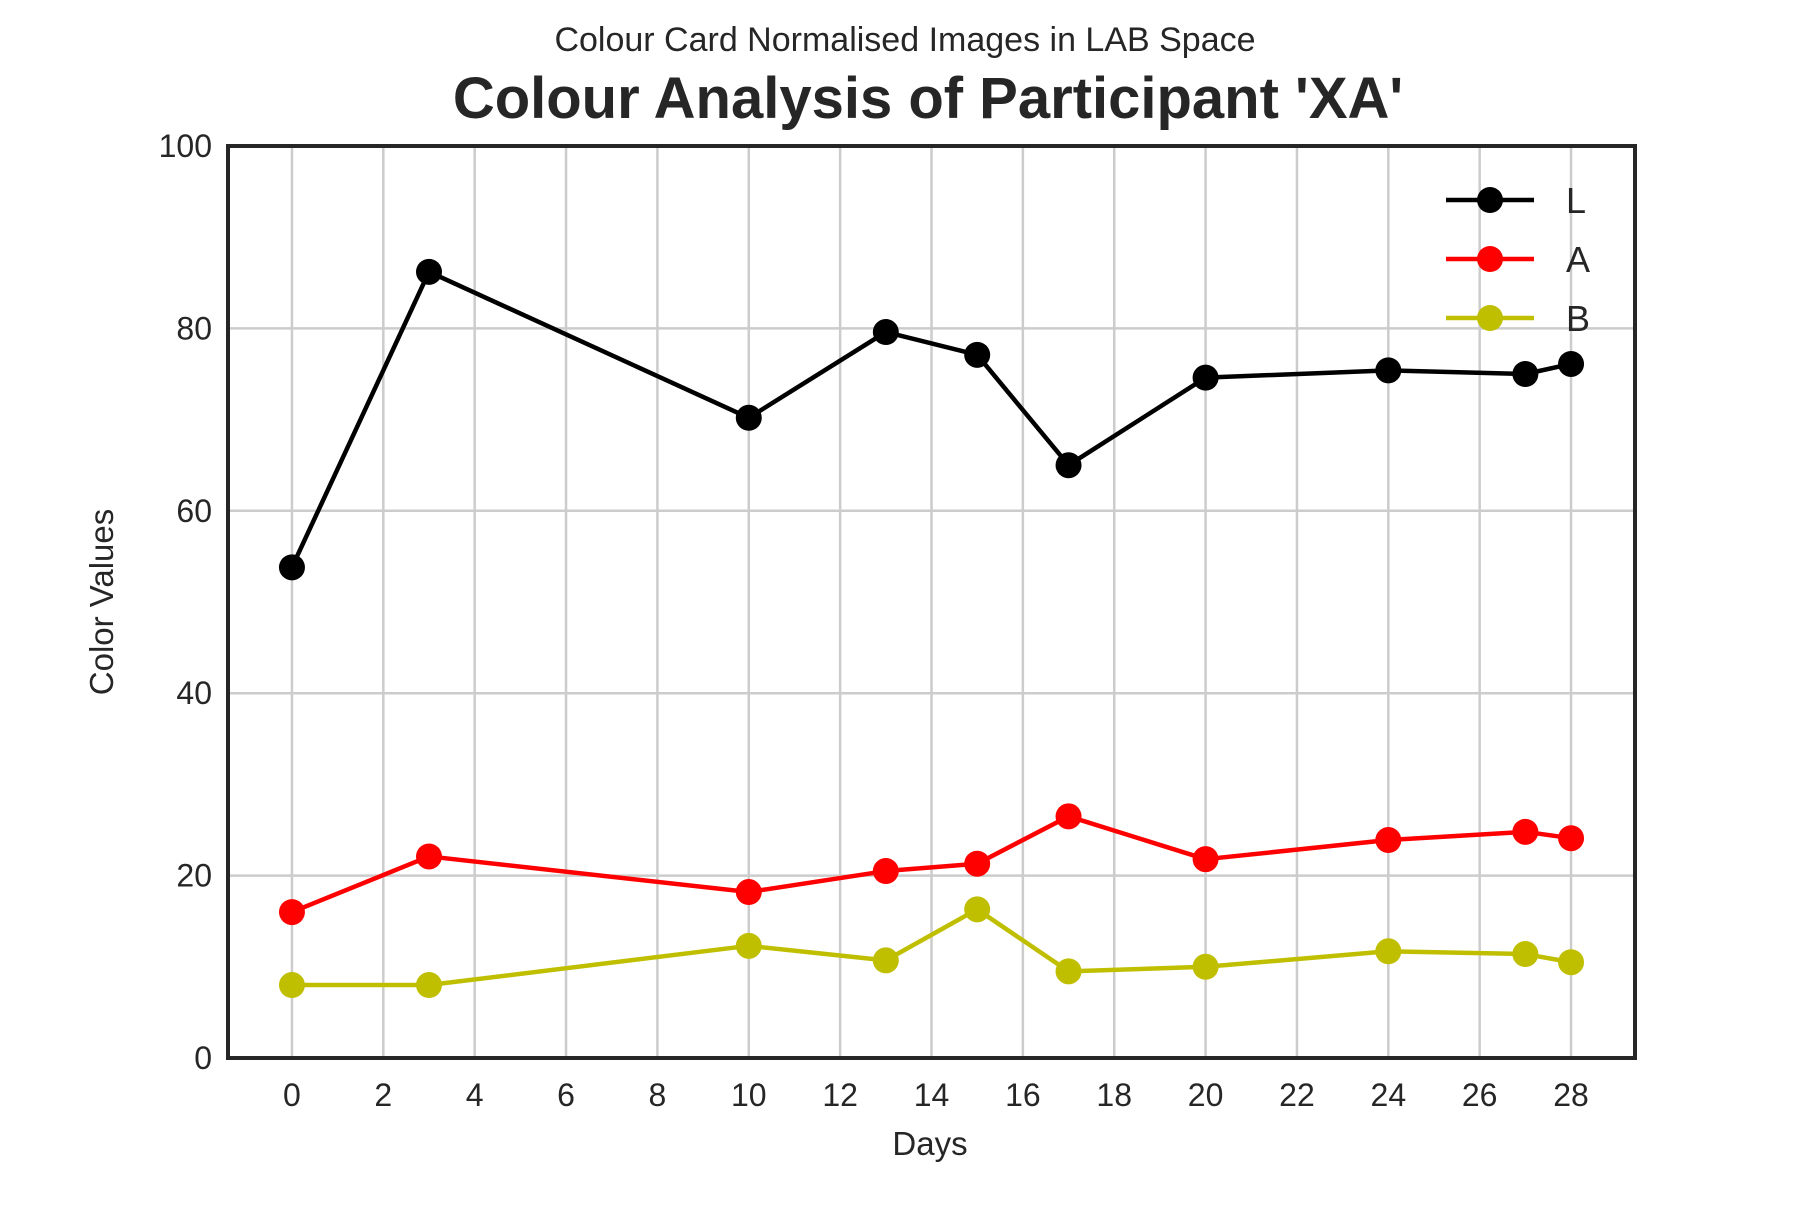 Image resolution: width=1800 pixels, height=1205 pixels. What do you see at coordinates (1297, 1095) in the screenshot?
I see `x-tick-label: 22` at bounding box center [1297, 1095].